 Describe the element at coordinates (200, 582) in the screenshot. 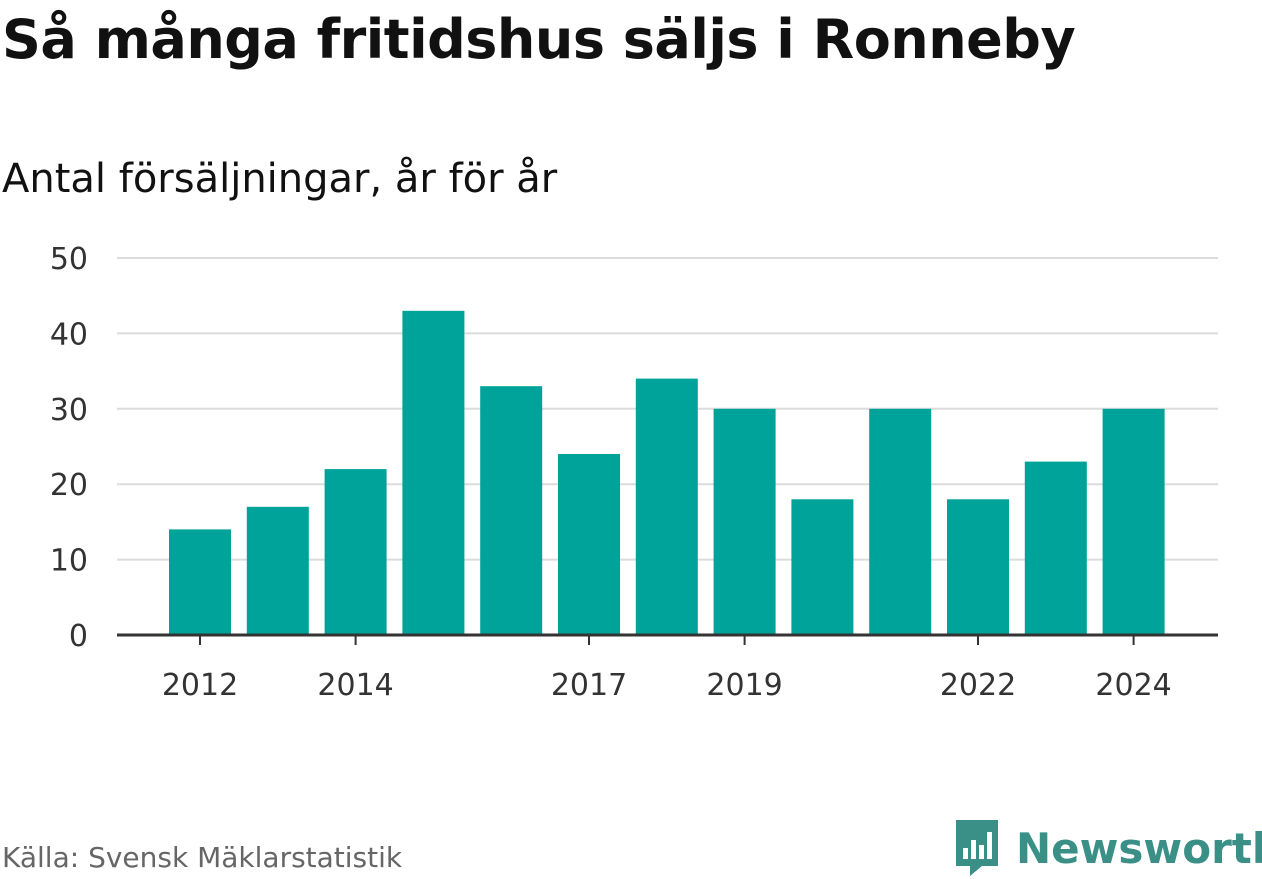

I see `bar-2012` at that location.